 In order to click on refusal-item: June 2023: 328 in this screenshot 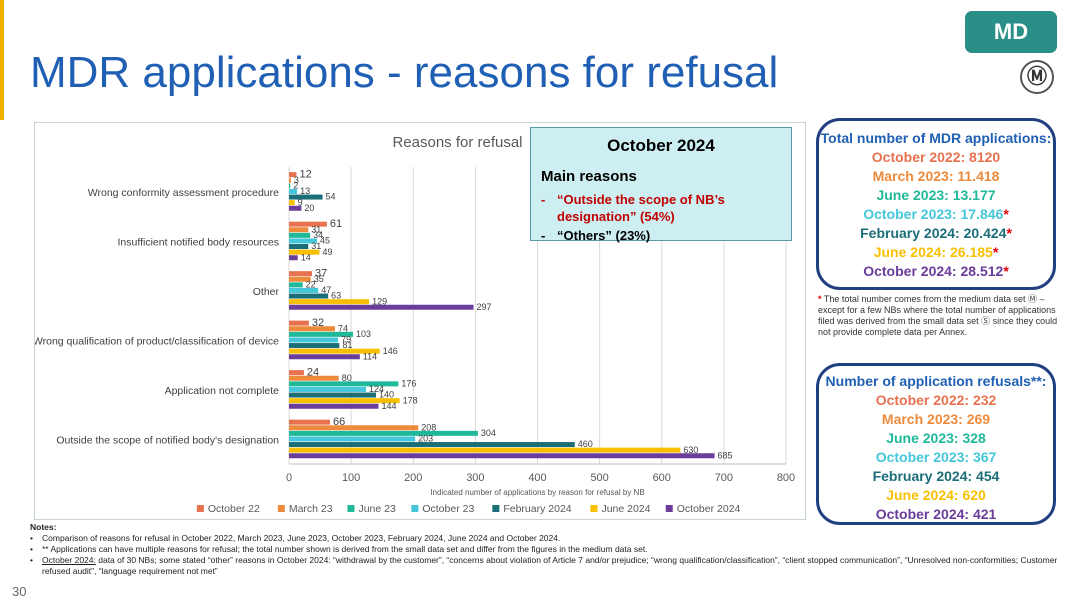, I will do `click(936, 438)`.